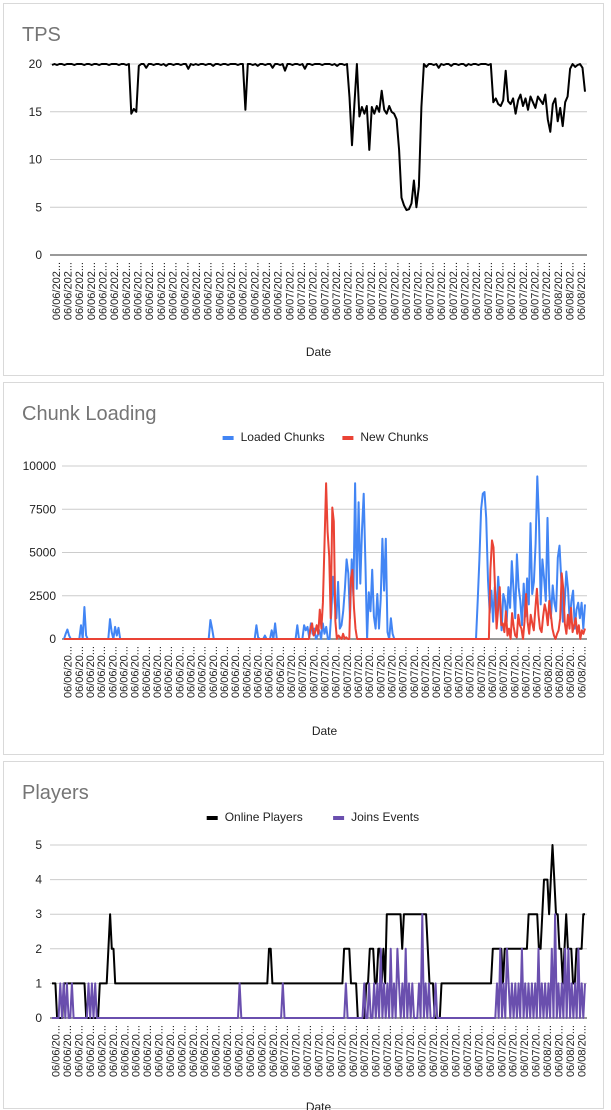 This screenshot has height=1110, width=611. I want to click on players-y-tick-label: 1, so click(38, 983).